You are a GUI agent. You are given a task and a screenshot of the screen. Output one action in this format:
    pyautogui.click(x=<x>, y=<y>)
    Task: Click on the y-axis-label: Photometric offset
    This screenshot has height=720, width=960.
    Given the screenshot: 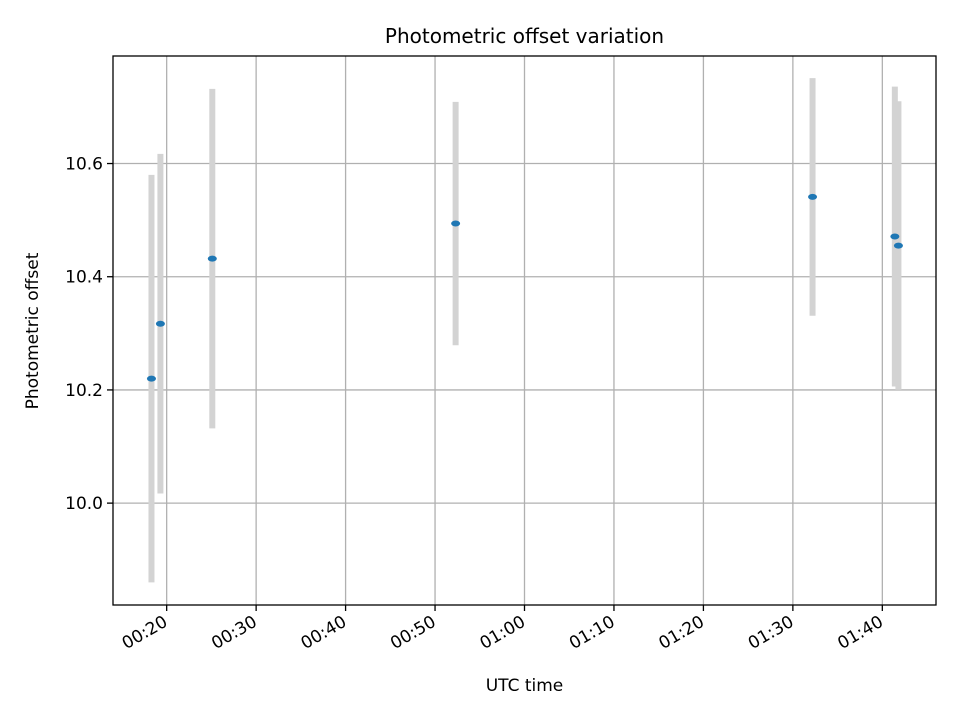 What is the action you would take?
    pyautogui.click(x=33, y=330)
    